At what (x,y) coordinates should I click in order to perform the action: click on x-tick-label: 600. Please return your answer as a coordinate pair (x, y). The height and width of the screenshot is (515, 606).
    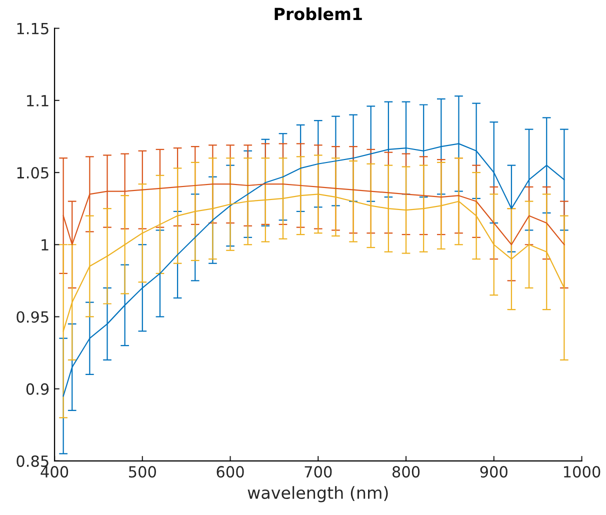
    Looking at the image, I should click on (230, 472).